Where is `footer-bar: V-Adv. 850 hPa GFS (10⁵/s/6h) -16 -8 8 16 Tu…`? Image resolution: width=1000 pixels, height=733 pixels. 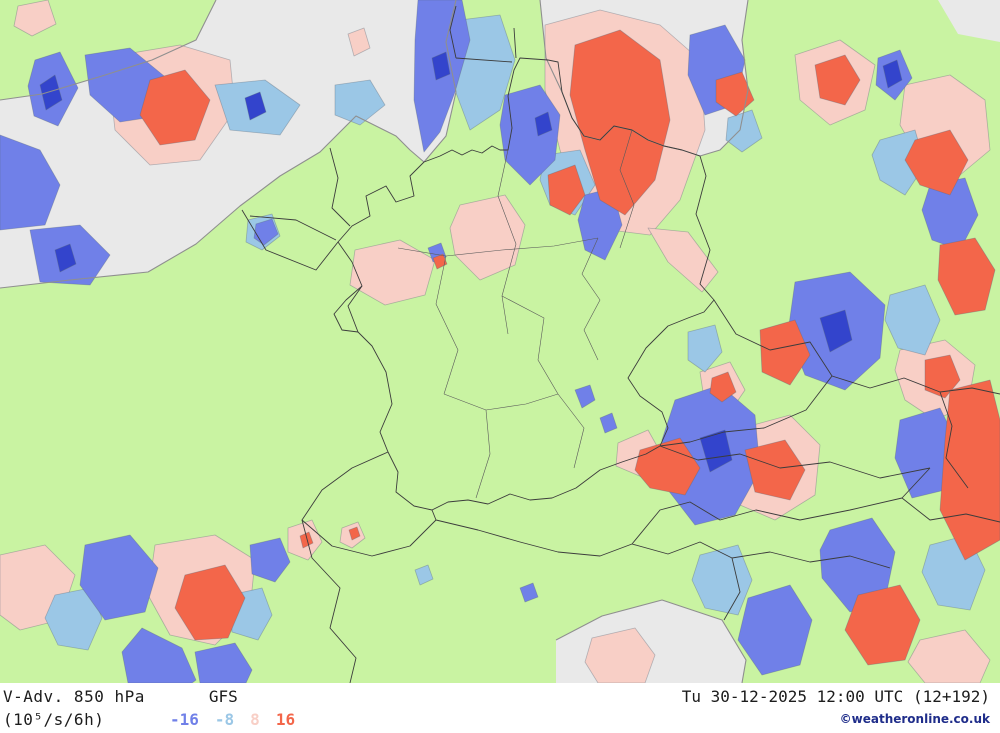 footer-bar: V-Adv. 850 hPa GFS (10⁵/s/6h) -16 -8 8 16 Tu… is located at coordinates (500, 708).